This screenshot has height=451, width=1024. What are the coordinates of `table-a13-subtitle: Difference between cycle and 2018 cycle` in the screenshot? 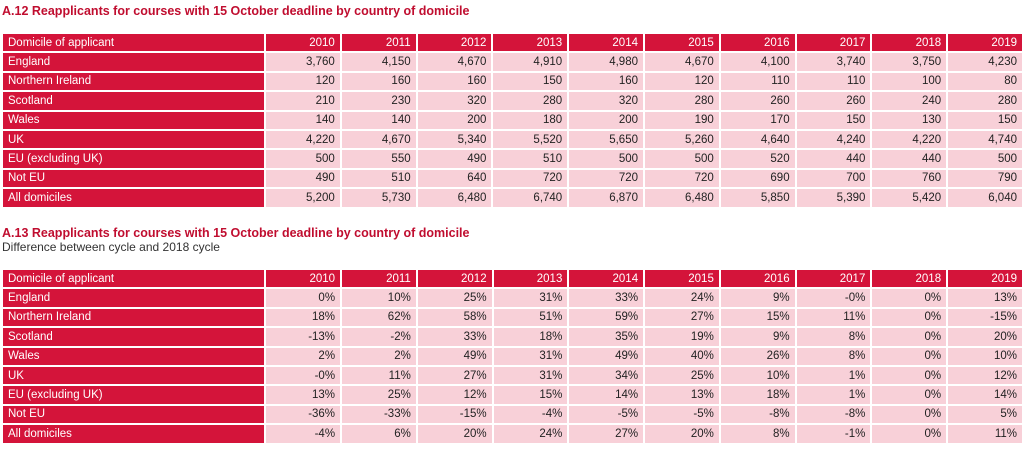 It's located at (111, 247).